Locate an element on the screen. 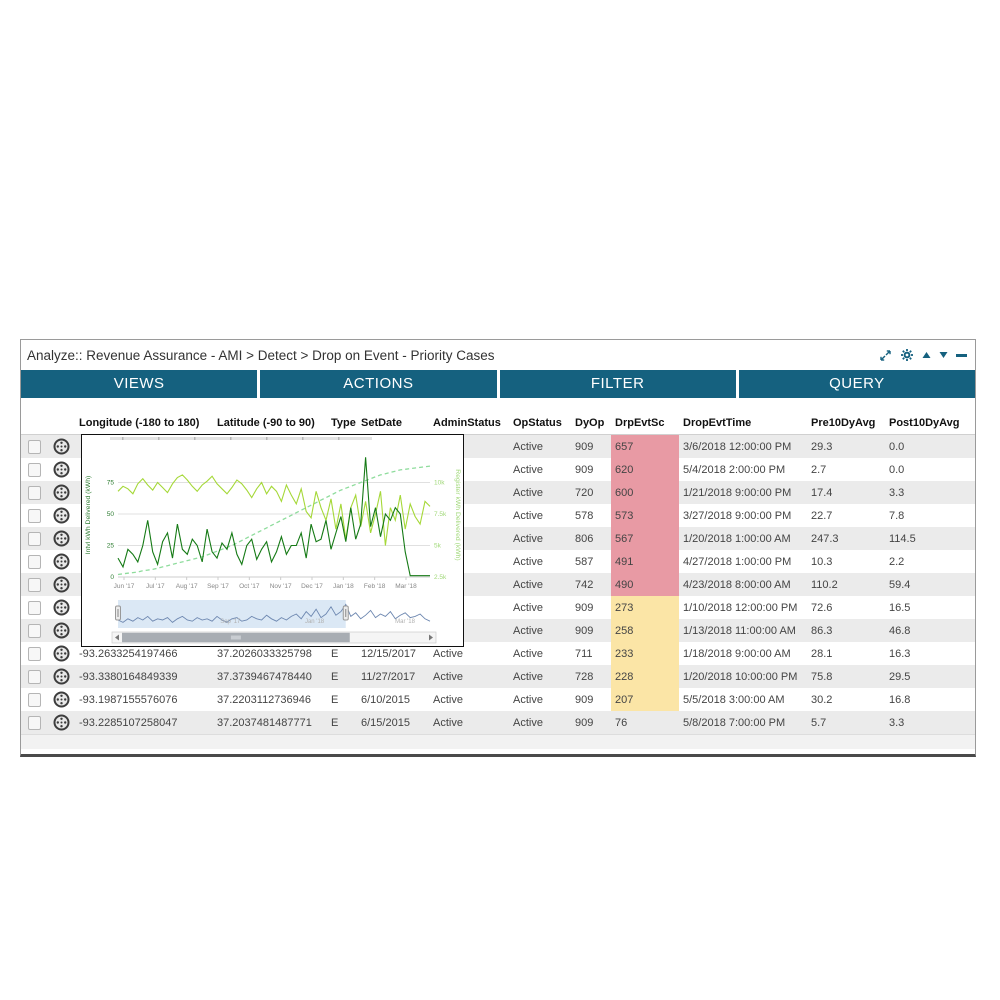 The image size is (1000, 1000). cell-drop_evt_time: 3/27/2018 9:00:00 PM is located at coordinates (737, 515).